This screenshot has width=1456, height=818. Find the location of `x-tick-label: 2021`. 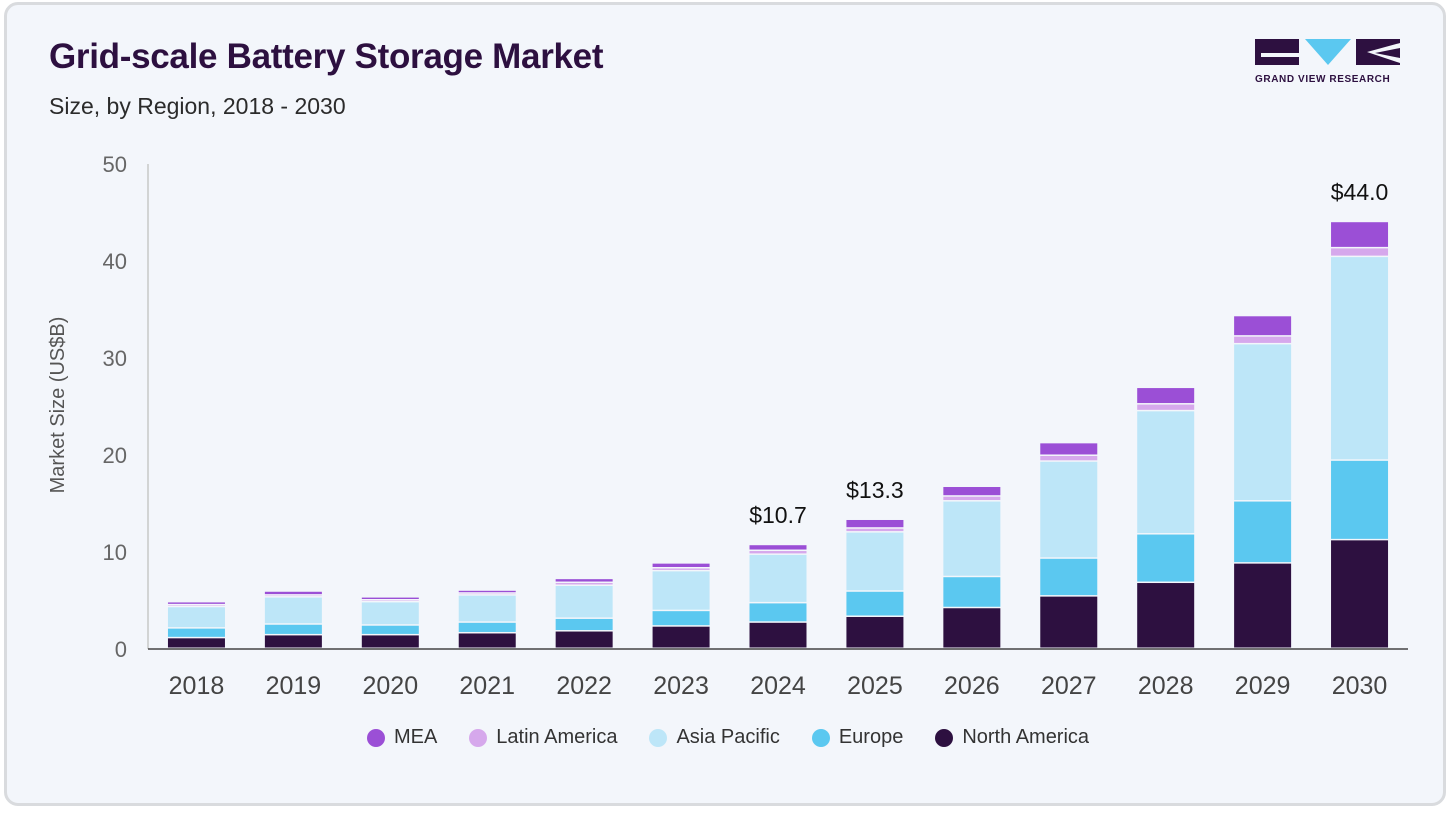

x-tick-label: 2021 is located at coordinates (487, 686).